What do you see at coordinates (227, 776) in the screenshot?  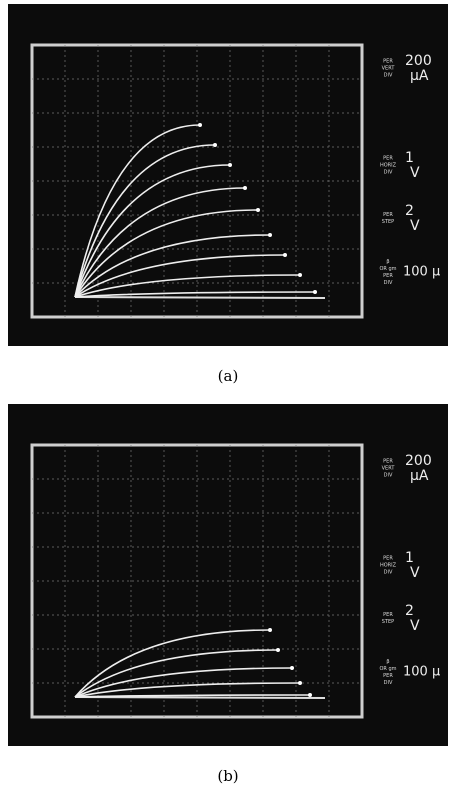 I see `caption: (b)` at bounding box center [227, 776].